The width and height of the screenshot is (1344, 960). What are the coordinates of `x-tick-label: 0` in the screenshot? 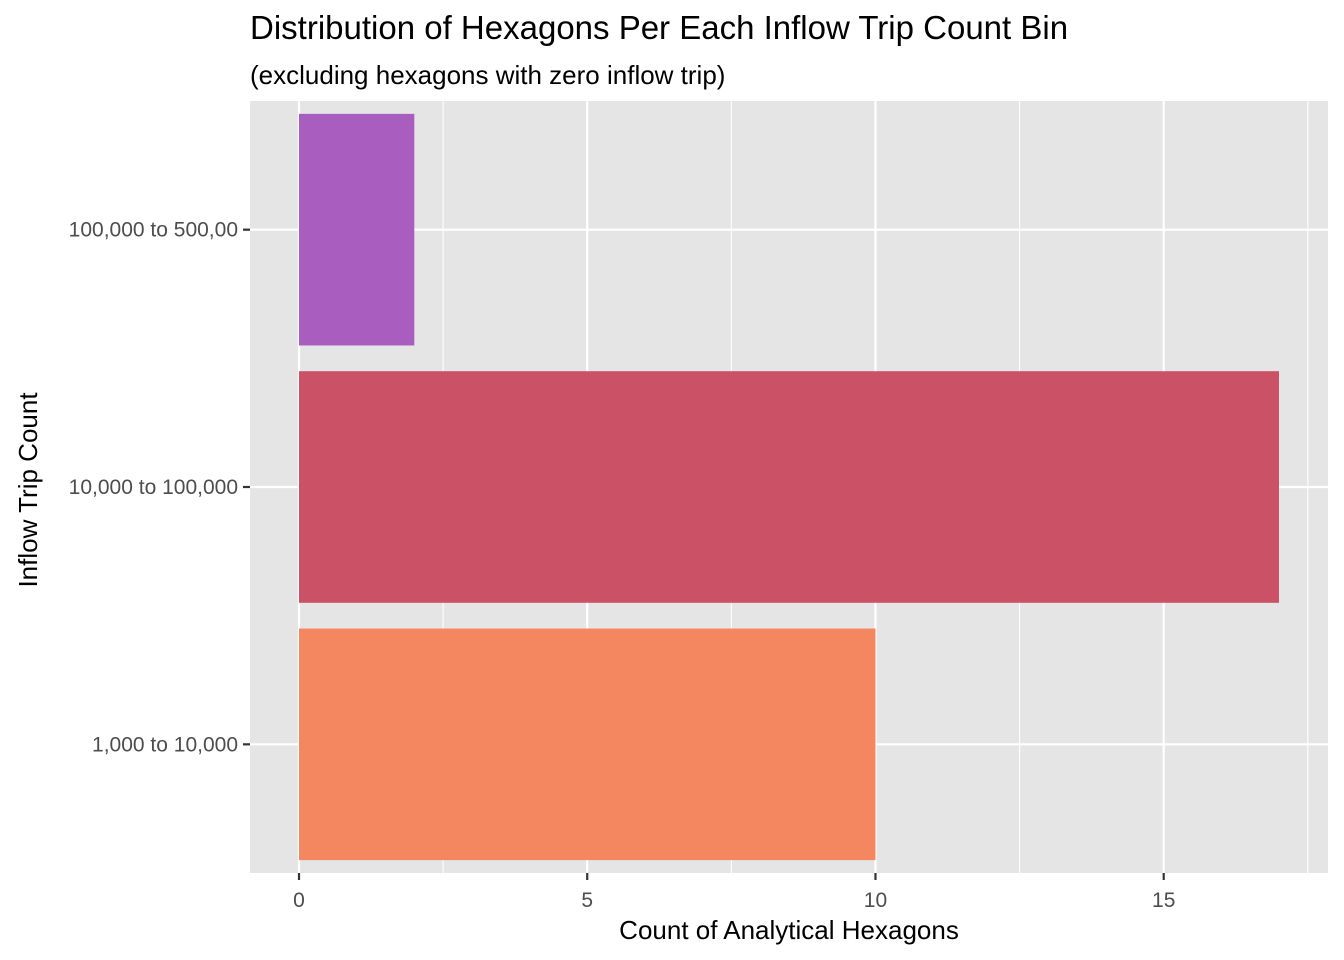 It's located at (299, 900).